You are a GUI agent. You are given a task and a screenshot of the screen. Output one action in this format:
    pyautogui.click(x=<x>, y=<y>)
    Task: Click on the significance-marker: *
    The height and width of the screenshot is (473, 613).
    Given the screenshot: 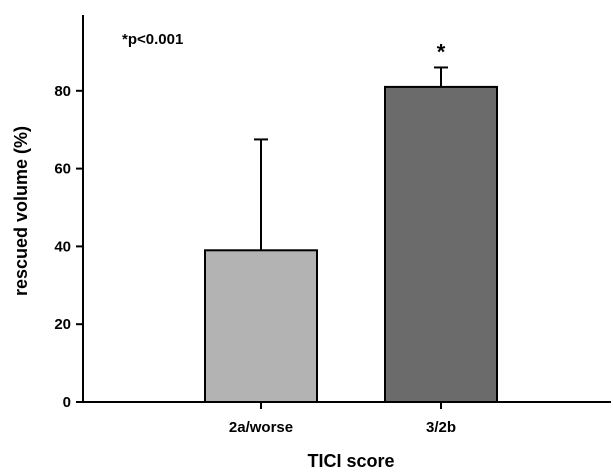 What is the action you would take?
    pyautogui.click(x=441, y=51)
    